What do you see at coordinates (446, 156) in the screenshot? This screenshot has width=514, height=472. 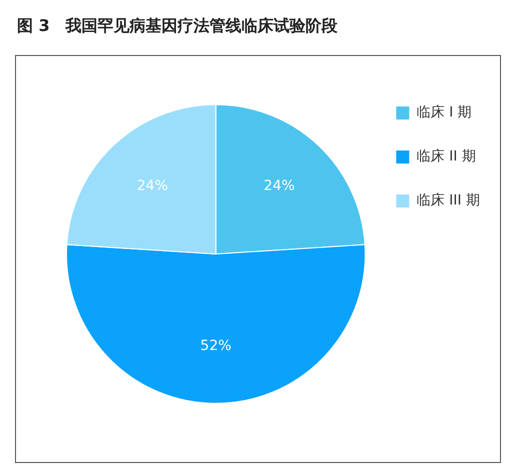 I see `legend-label: 临床 II 期` at bounding box center [446, 156].